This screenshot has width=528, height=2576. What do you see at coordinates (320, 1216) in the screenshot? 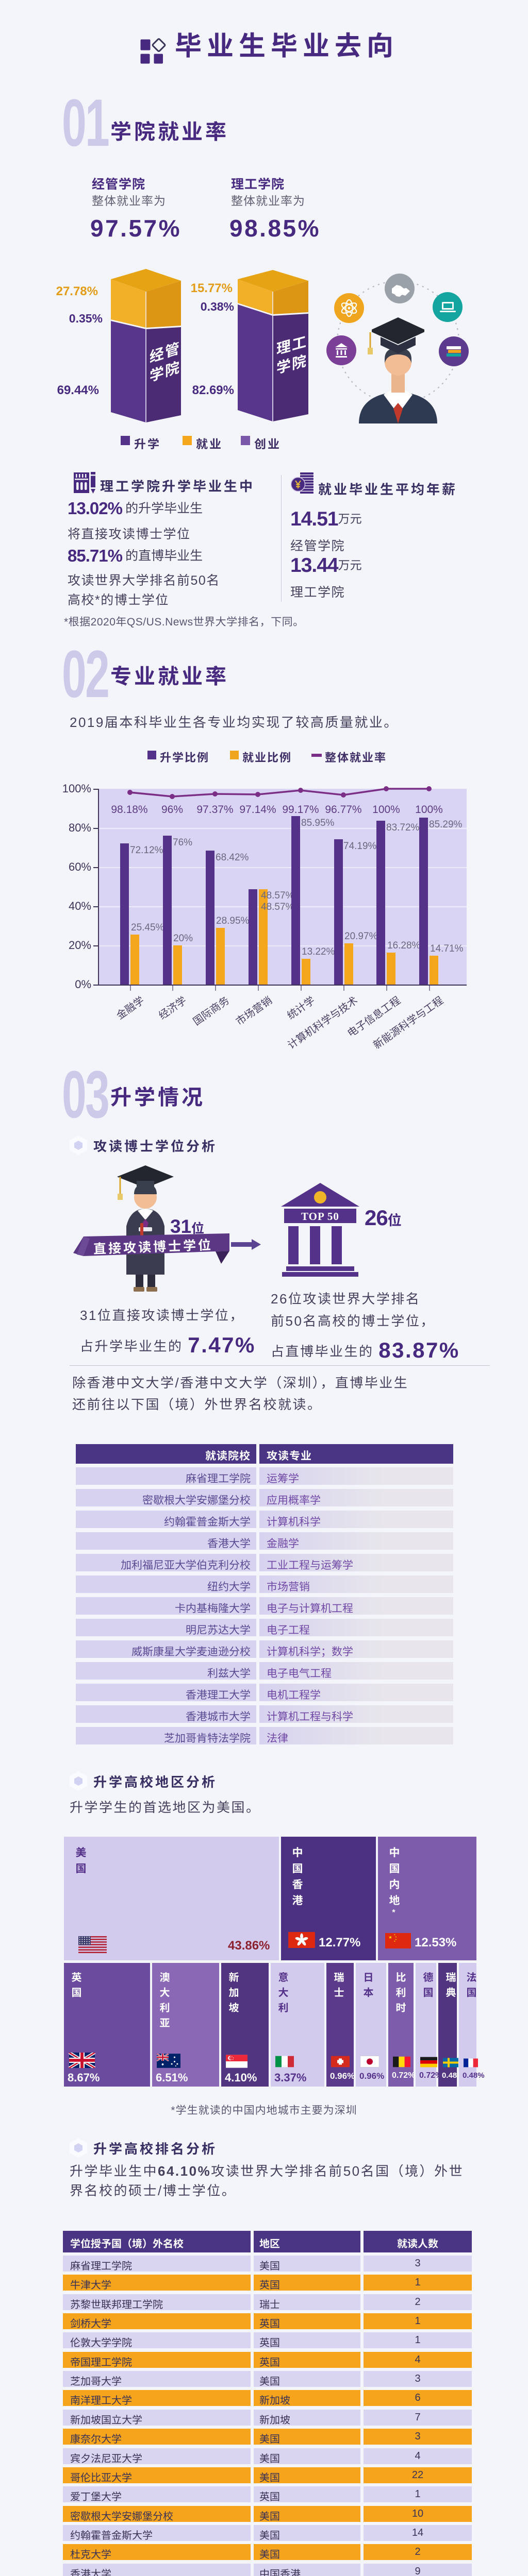
I see `svg-text: TOP 50` at bounding box center [320, 1216].